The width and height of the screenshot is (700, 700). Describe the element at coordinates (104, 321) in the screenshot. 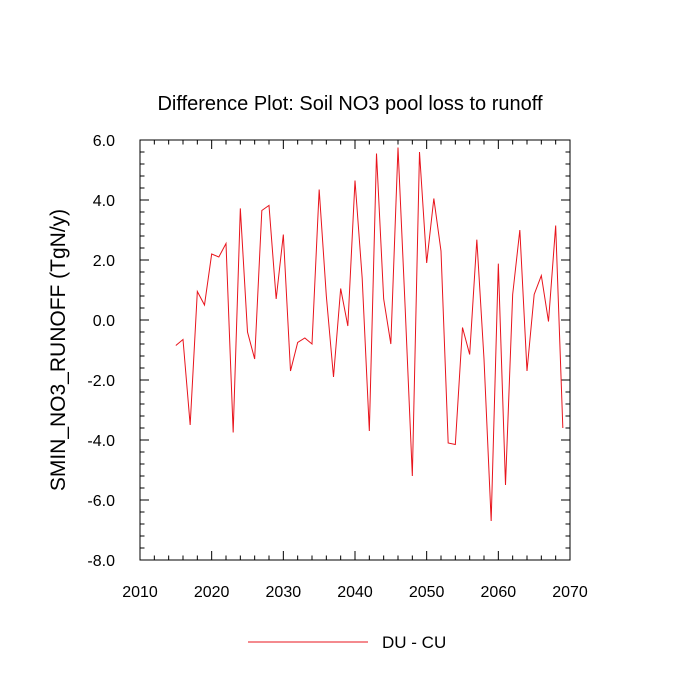

I see `y-tick-label: 0.0` at that location.